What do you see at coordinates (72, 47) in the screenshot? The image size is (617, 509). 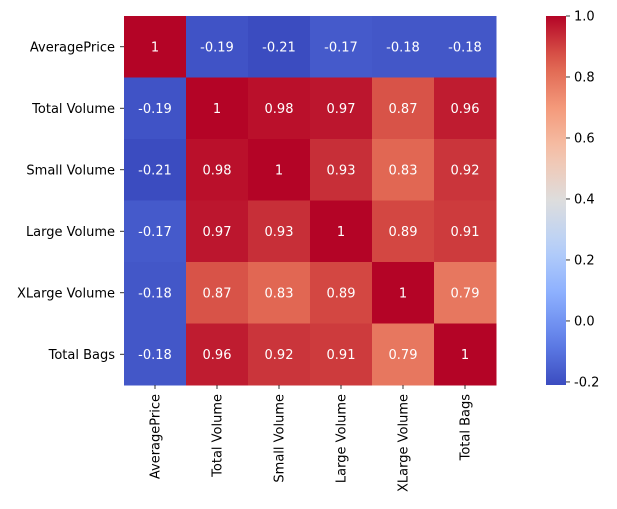 I see `y-tick-label: AveragePrice` at bounding box center [72, 47].